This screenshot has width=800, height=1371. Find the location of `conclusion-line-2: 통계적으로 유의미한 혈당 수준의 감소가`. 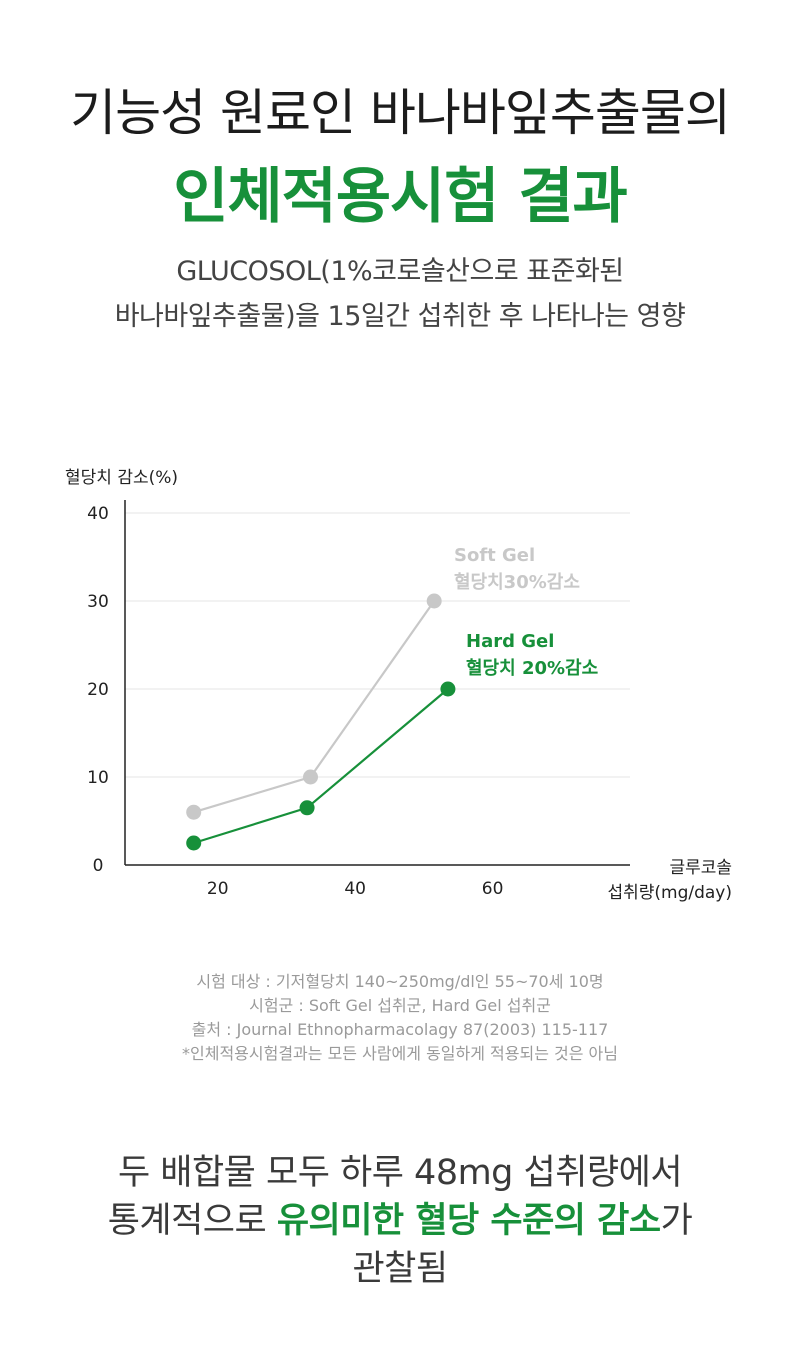

conclusion-line-2: 통계적으로 유의미한 혈당 수준의 감소가 is located at coordinates (400, 1221).